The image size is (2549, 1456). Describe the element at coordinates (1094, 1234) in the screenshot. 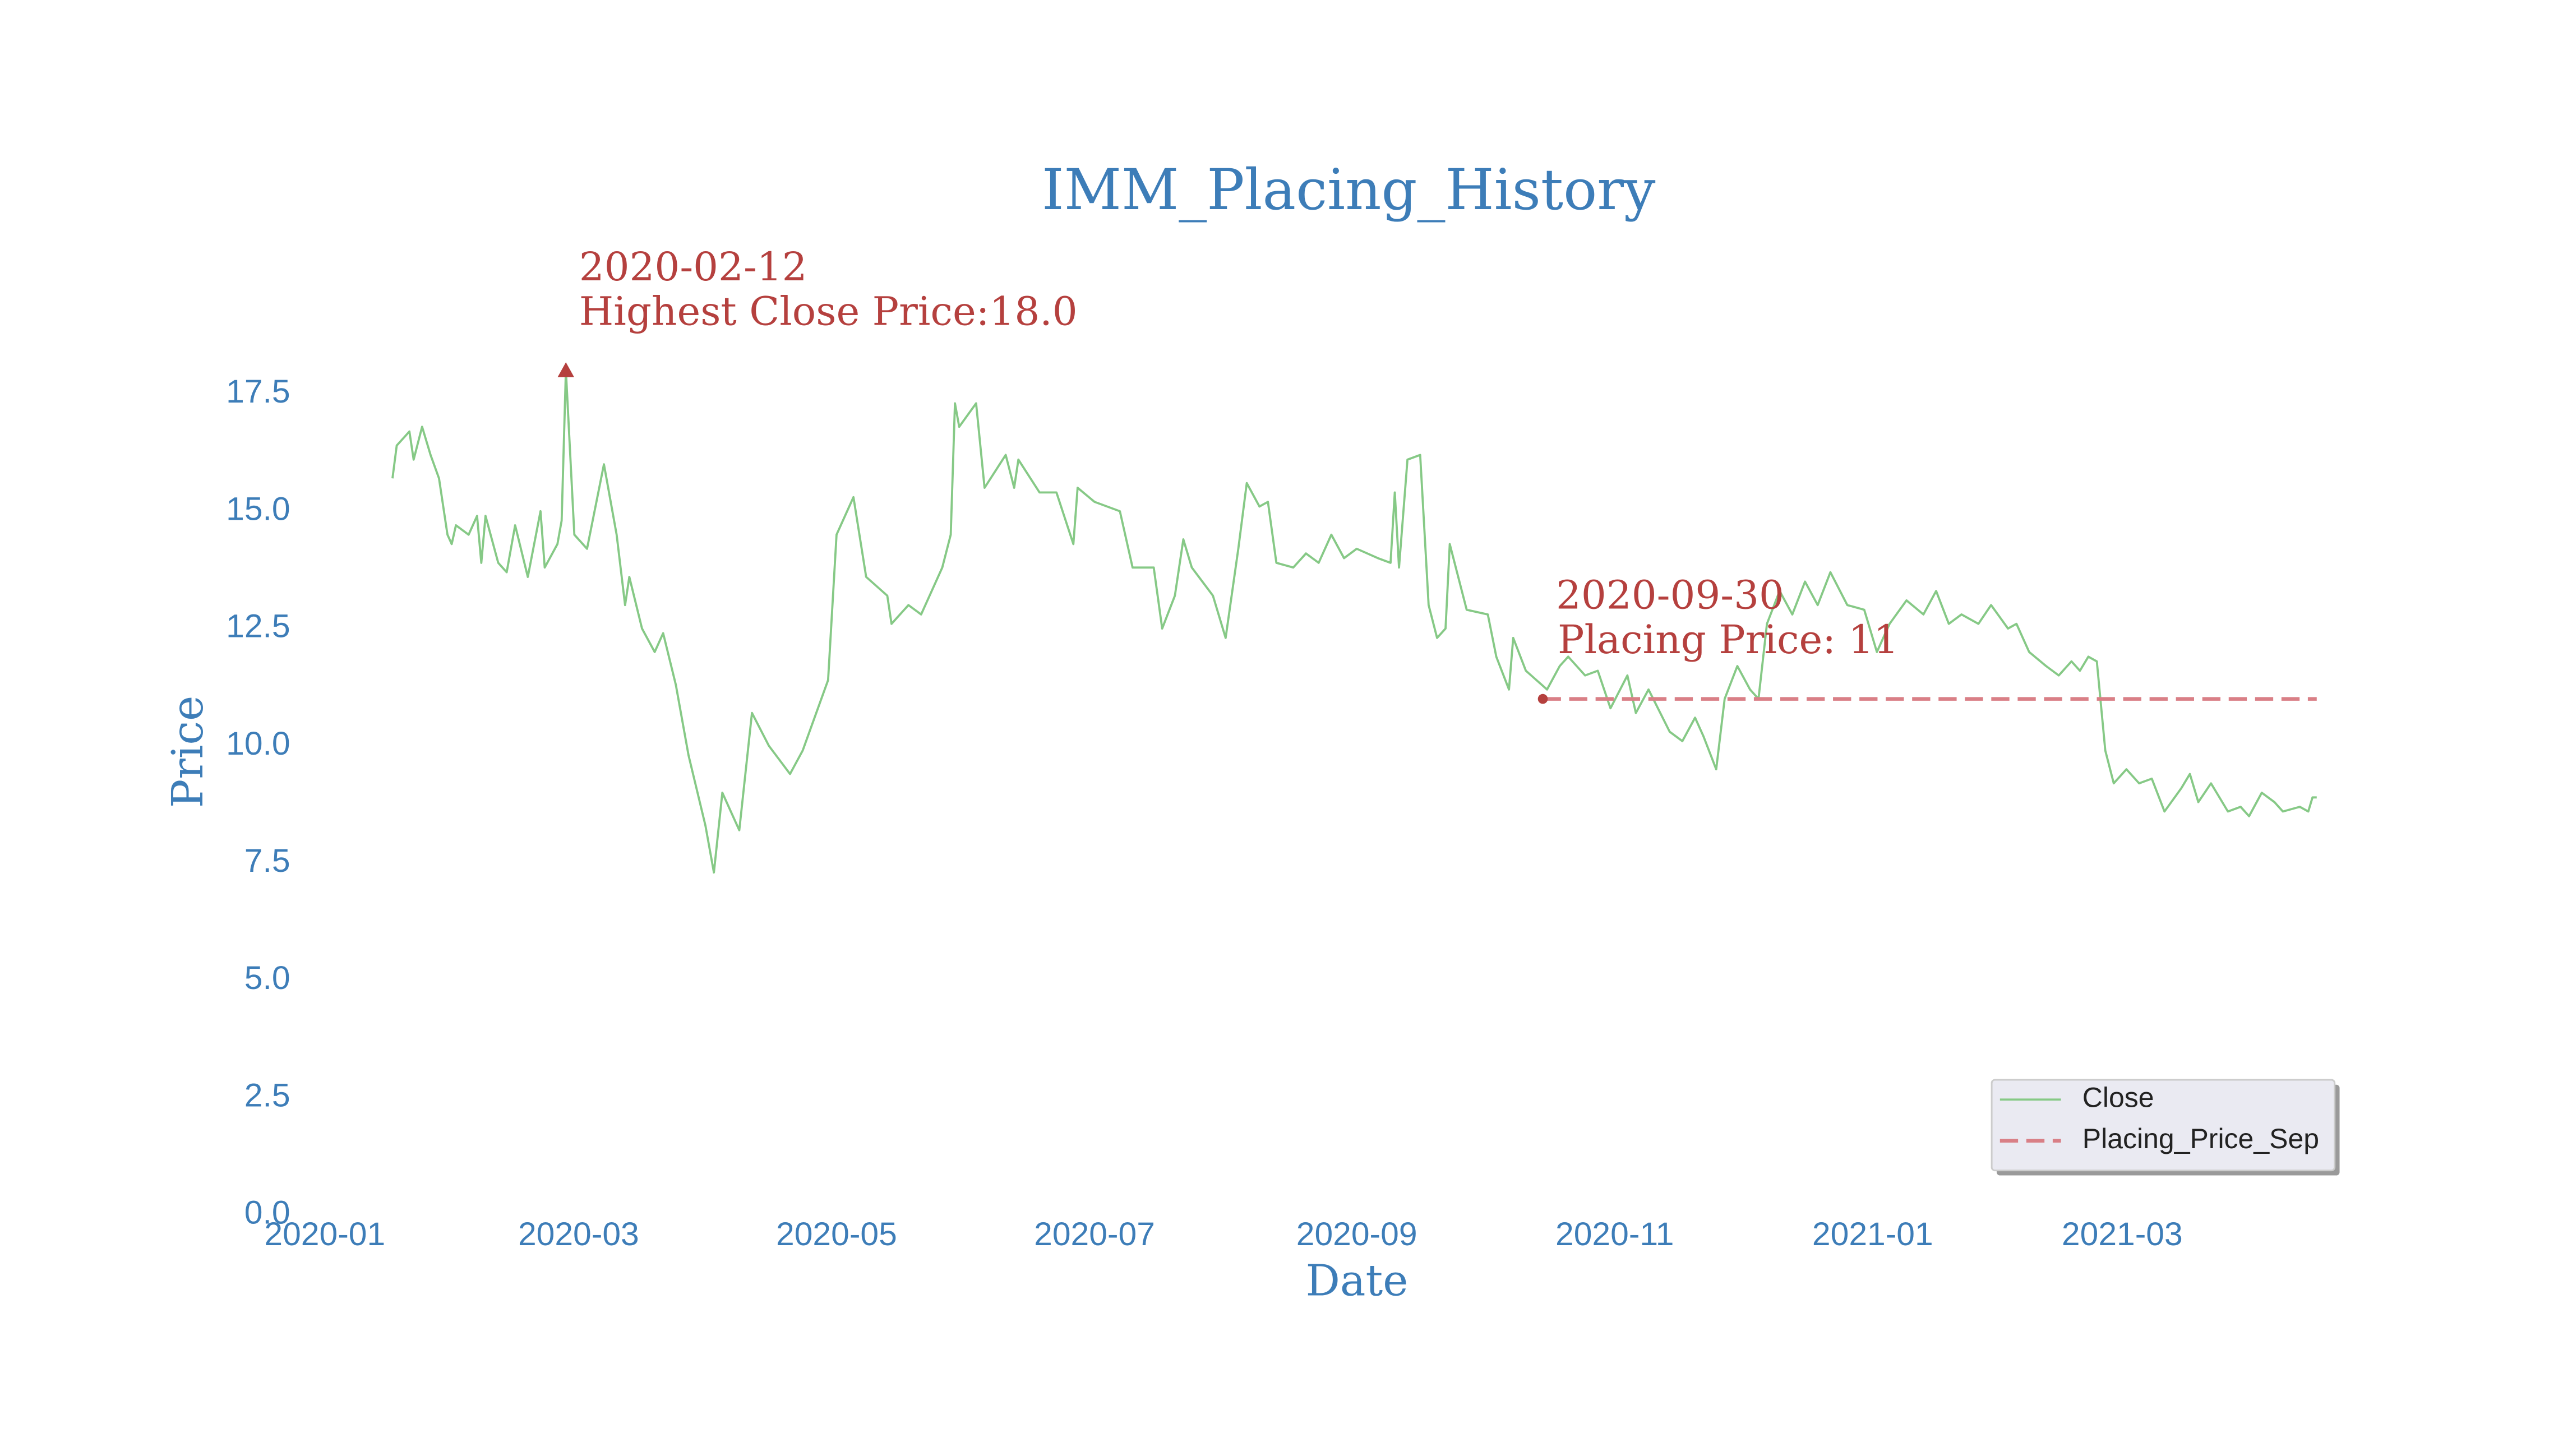

I see `x-tick-label: 2020-07` at that location.